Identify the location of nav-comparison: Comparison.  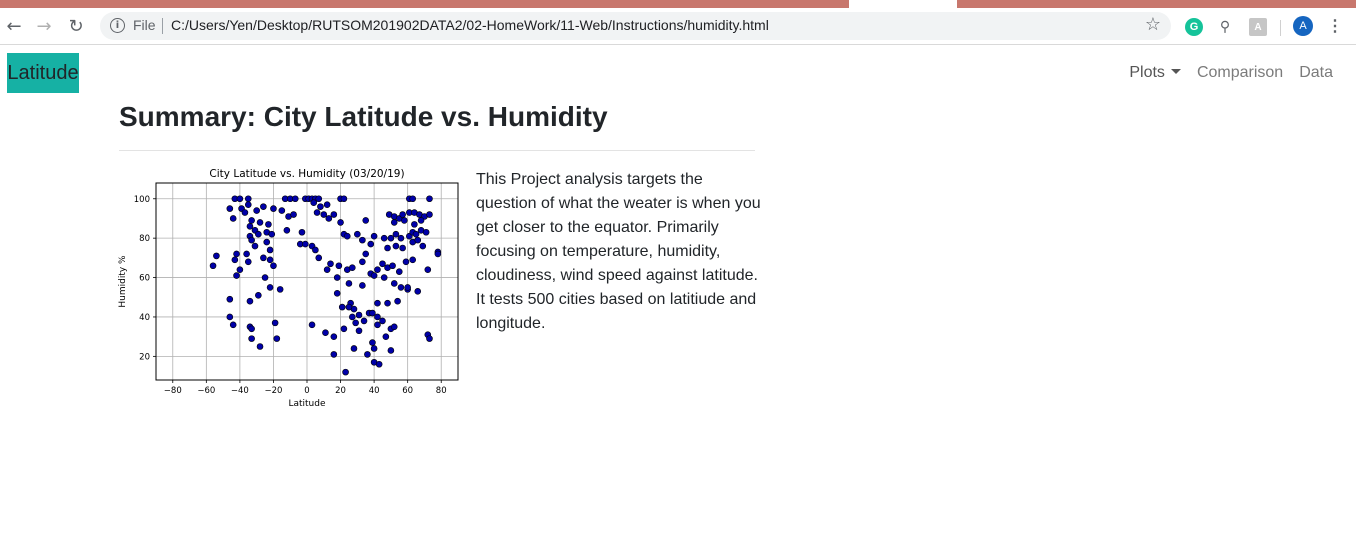
(1240, 72).